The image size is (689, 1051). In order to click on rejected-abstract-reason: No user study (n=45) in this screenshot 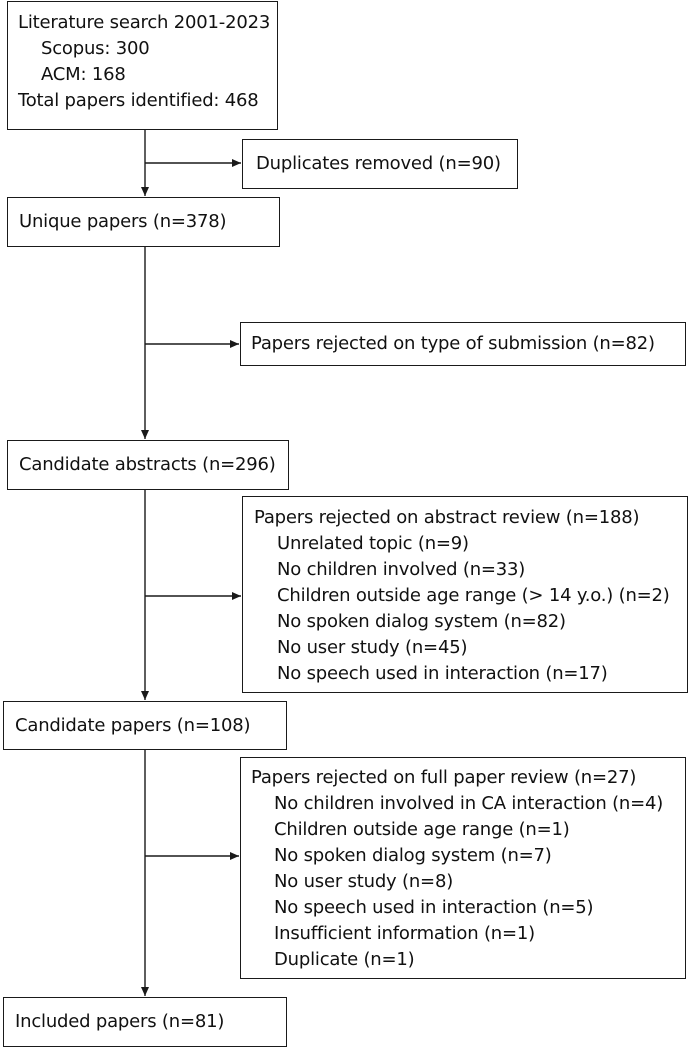, I will do `click(372, 647)`.